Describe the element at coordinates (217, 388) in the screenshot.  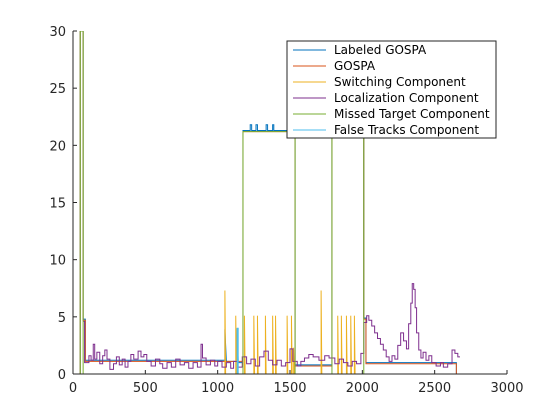
I see `x-tick-label: 1000` at that location.